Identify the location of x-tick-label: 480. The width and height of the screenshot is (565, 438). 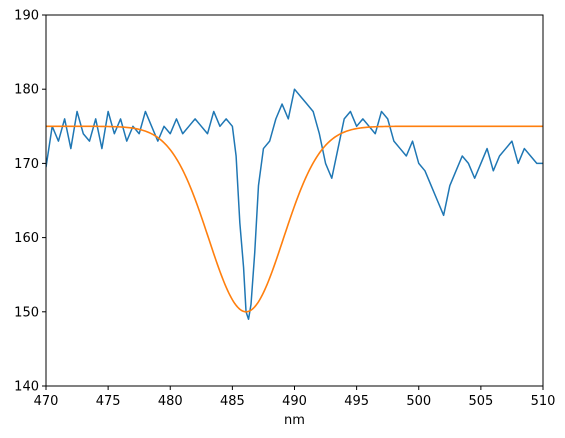
(170, 401).